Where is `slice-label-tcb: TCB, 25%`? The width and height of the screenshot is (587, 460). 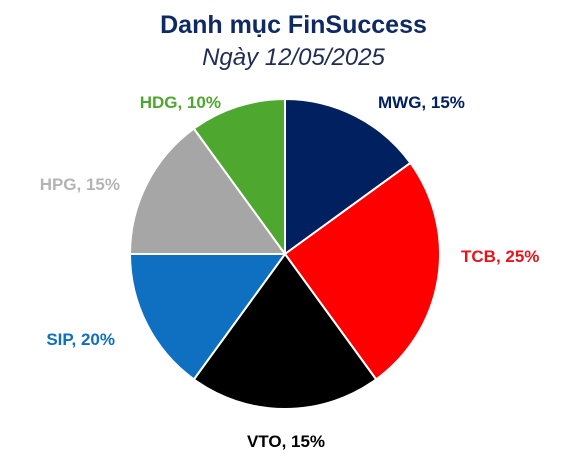
slice-label-tcb: TCB, 25% is located at coordinates (500, 256).